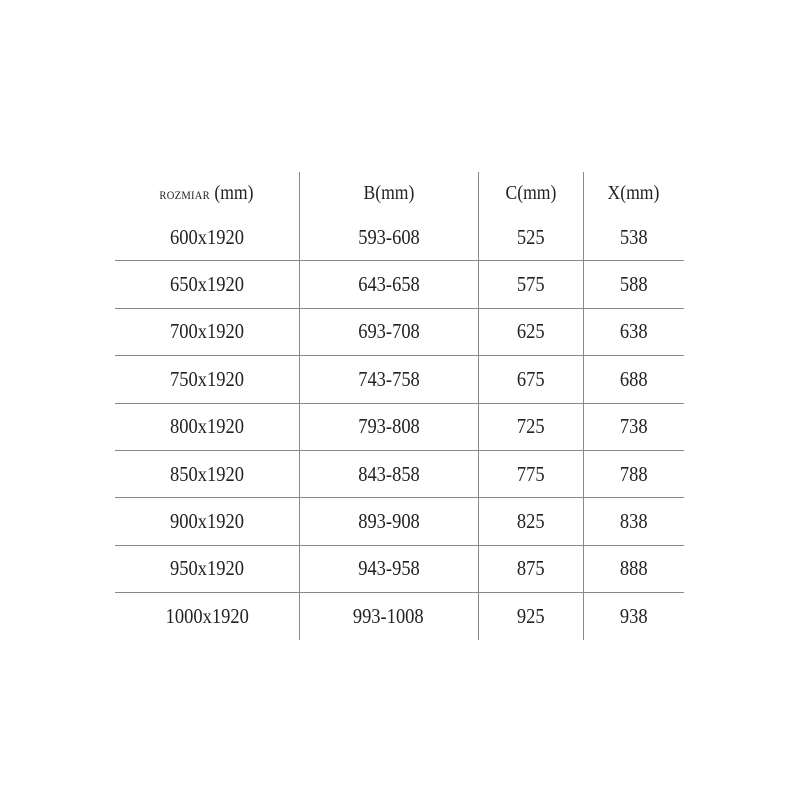  I want to click on cell-x: 588, so click(633, 284).